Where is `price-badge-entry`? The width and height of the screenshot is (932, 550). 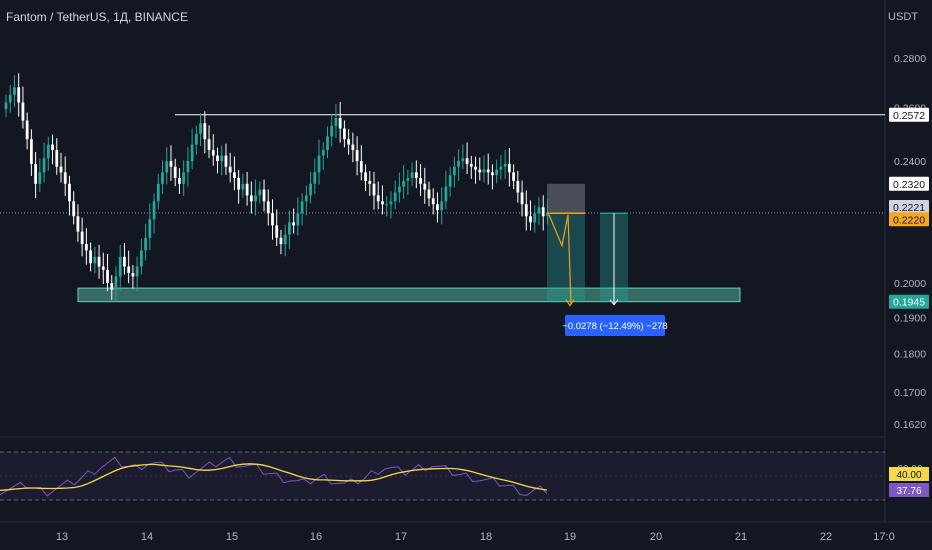 price-badge-entry is located at coordinates (909, 219).